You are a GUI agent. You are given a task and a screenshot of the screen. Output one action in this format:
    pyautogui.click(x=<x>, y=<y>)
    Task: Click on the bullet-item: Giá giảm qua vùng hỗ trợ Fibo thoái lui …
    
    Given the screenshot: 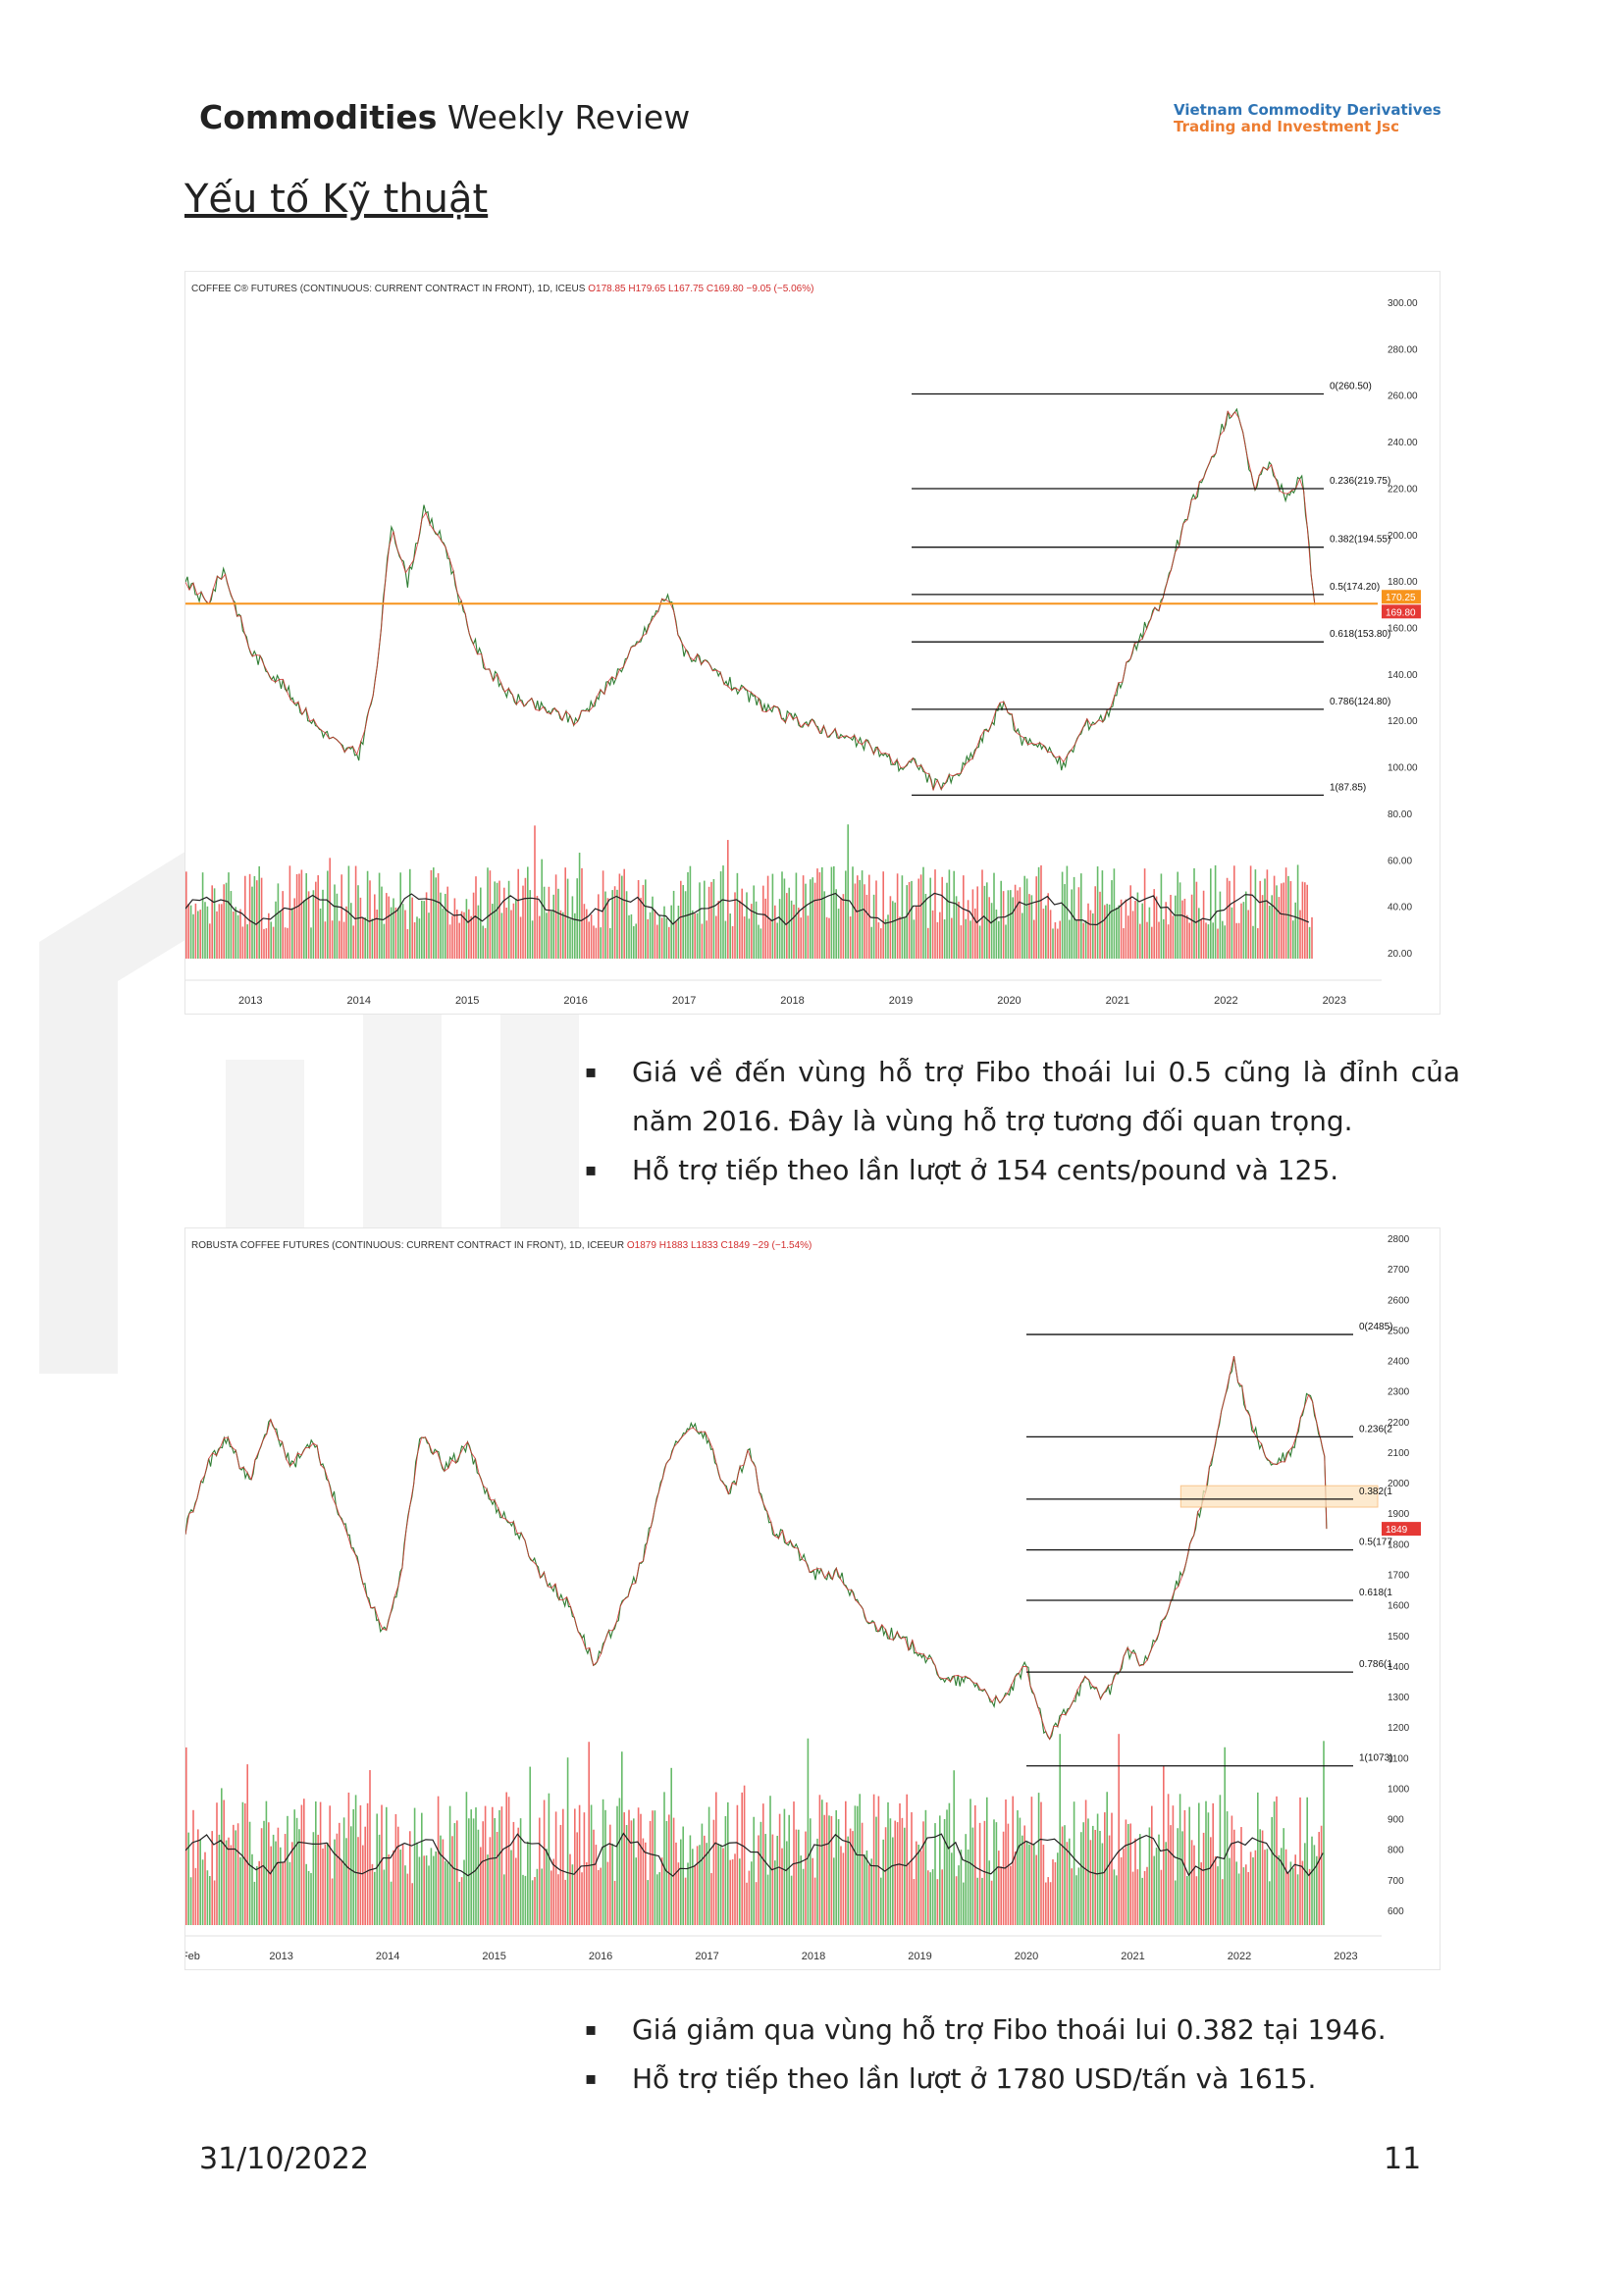 What is the action you would take?
    pyautogui.click(x=1022, y=2030)
    